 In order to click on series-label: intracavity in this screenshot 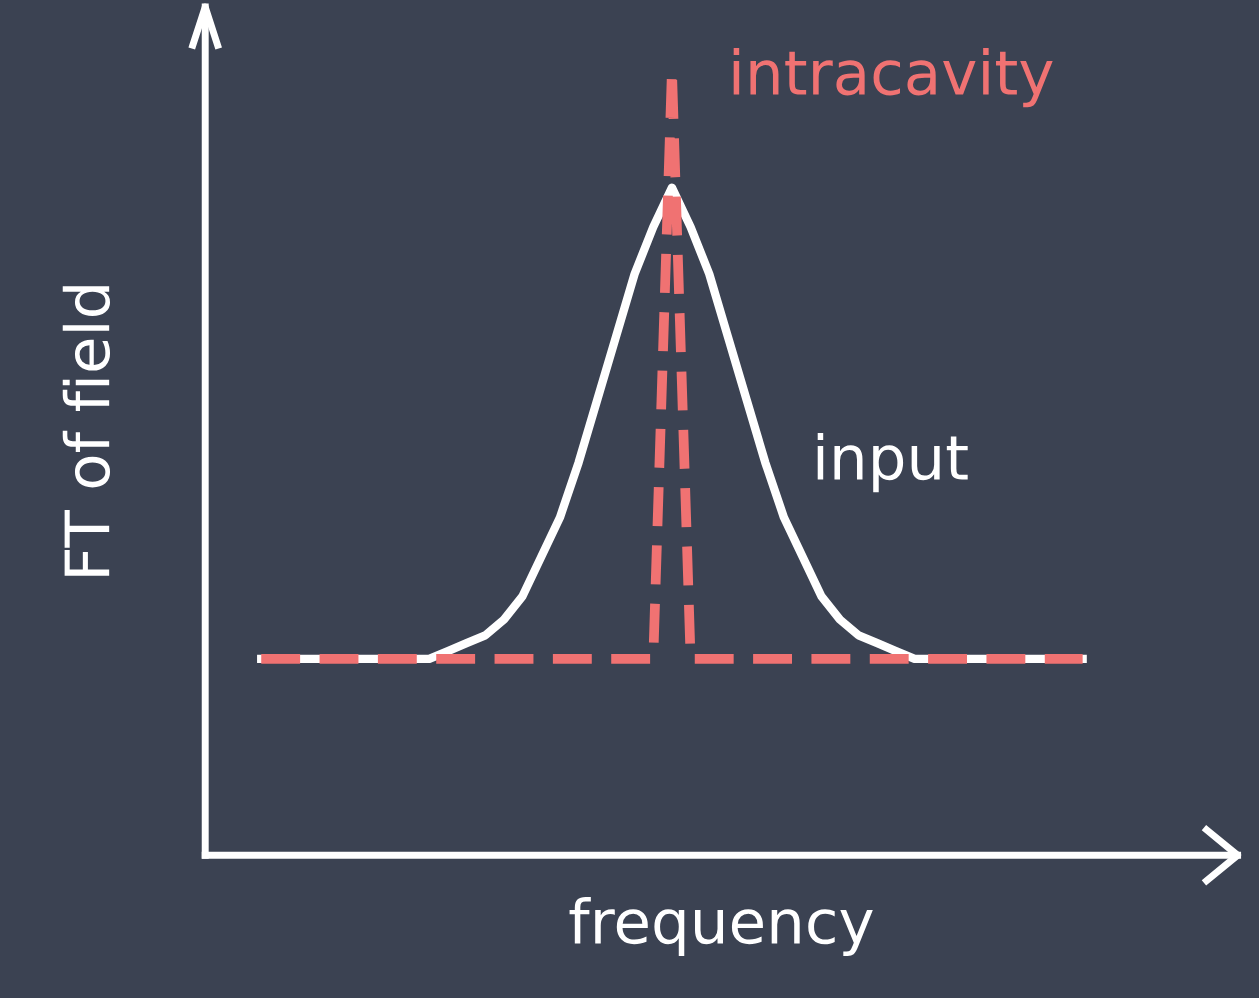, I will do `click(893, 78)`.